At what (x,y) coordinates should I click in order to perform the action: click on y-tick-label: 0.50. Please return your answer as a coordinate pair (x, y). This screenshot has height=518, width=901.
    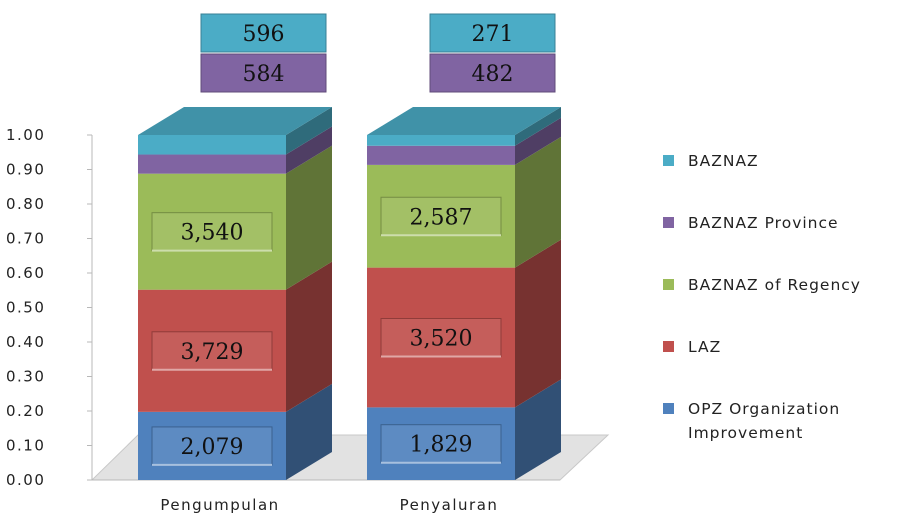
    Looking at the image, I should click on (25, 308).